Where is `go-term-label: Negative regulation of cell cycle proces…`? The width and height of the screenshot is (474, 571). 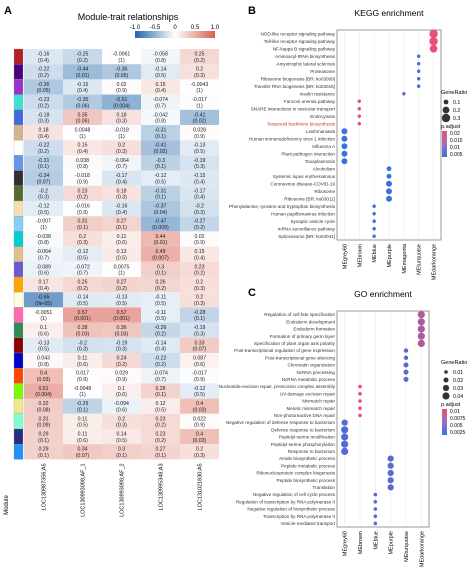 go-term-label: Negative regulation of cell cycle proces… is located at coordinates (294, 494).